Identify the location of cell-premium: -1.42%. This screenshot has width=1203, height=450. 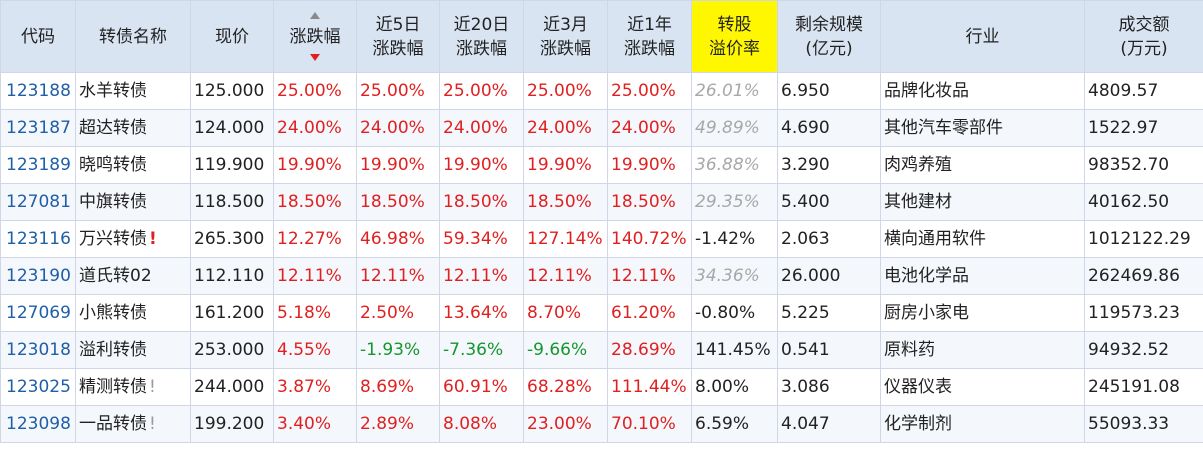
(734, 239).